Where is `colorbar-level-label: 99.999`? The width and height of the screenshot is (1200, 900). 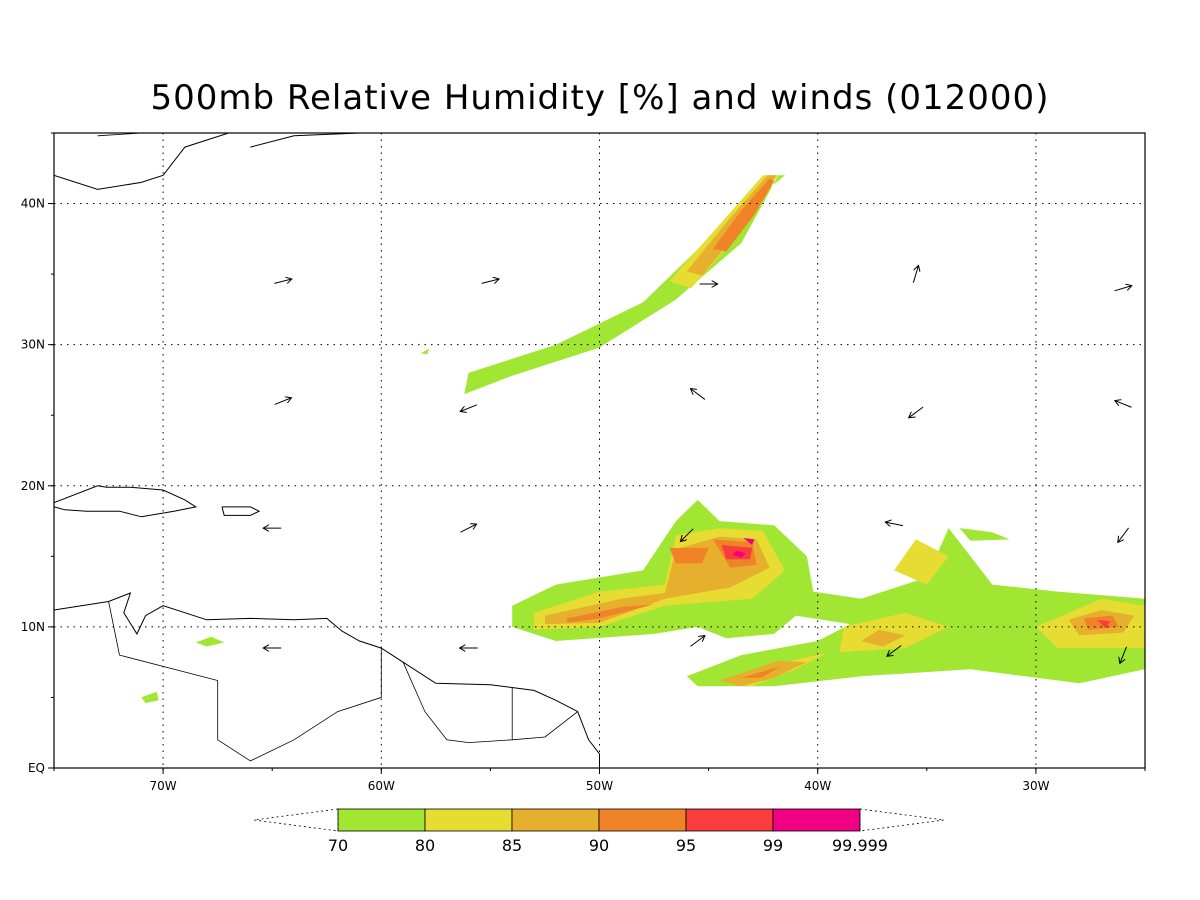 colorbar-level-label: 99.999 is located at coordinates (860, 845).